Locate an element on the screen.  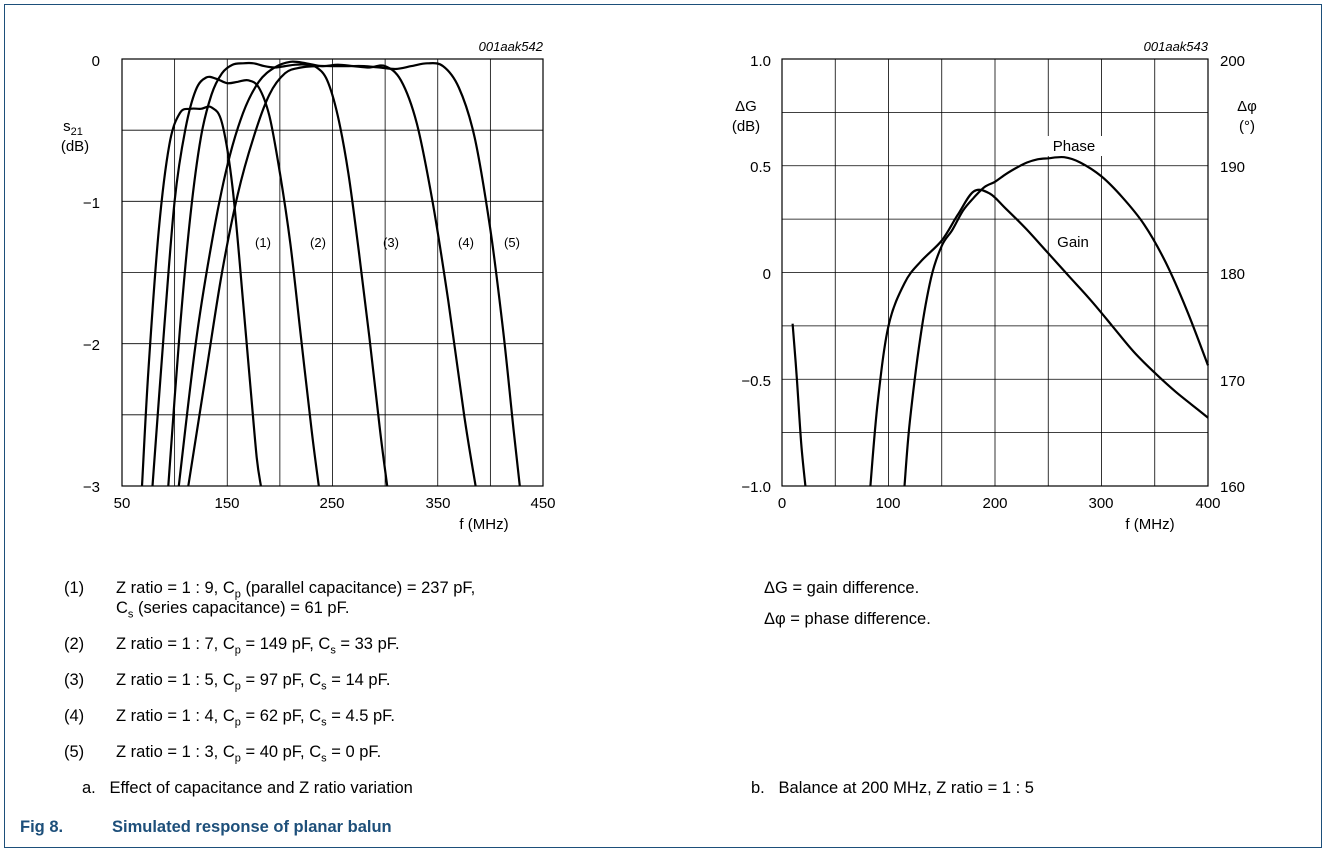
chart2-y2tick-1: 190 is located at coordinates (1232, 167).